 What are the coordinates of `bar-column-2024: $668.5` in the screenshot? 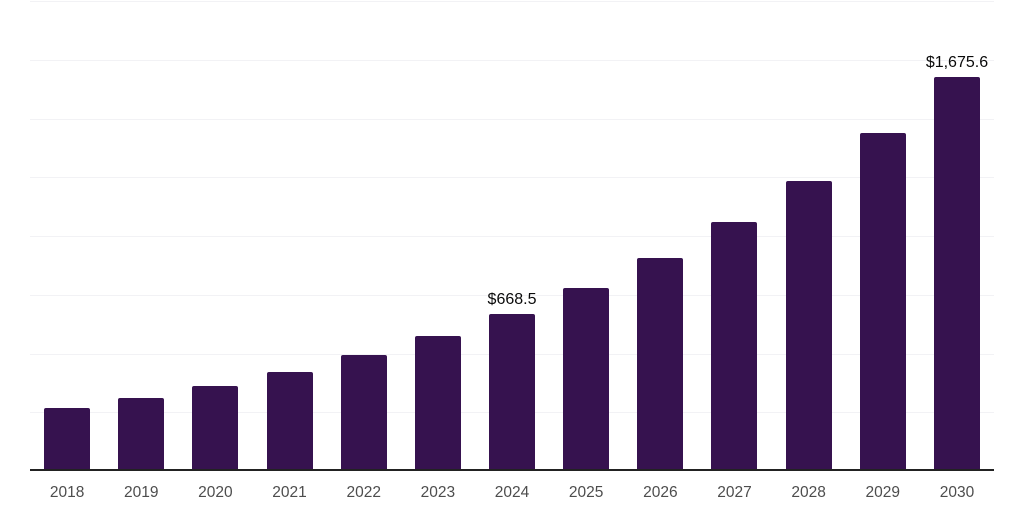 It's located at (512, 236).